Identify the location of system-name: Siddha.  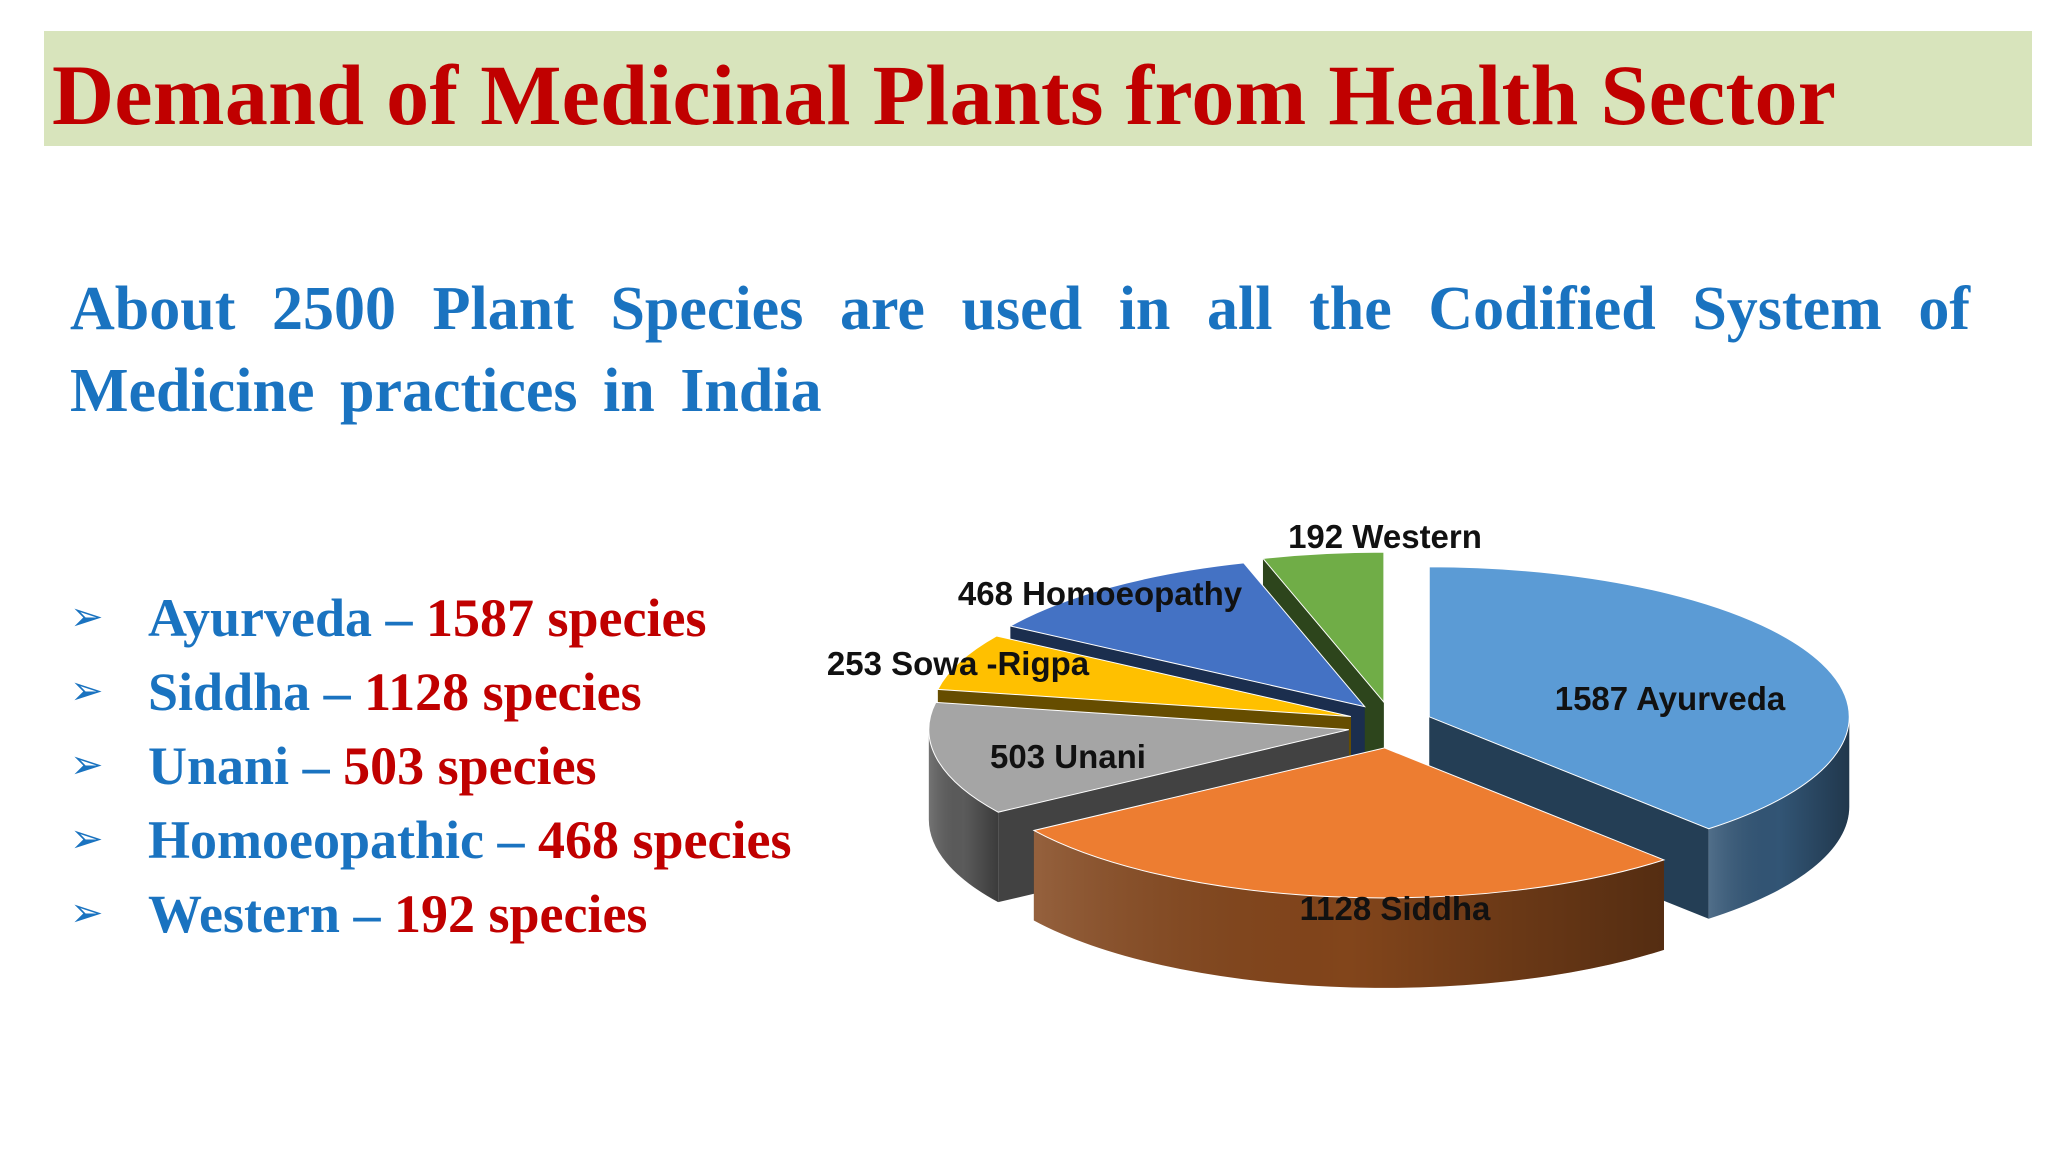
(229, 692).